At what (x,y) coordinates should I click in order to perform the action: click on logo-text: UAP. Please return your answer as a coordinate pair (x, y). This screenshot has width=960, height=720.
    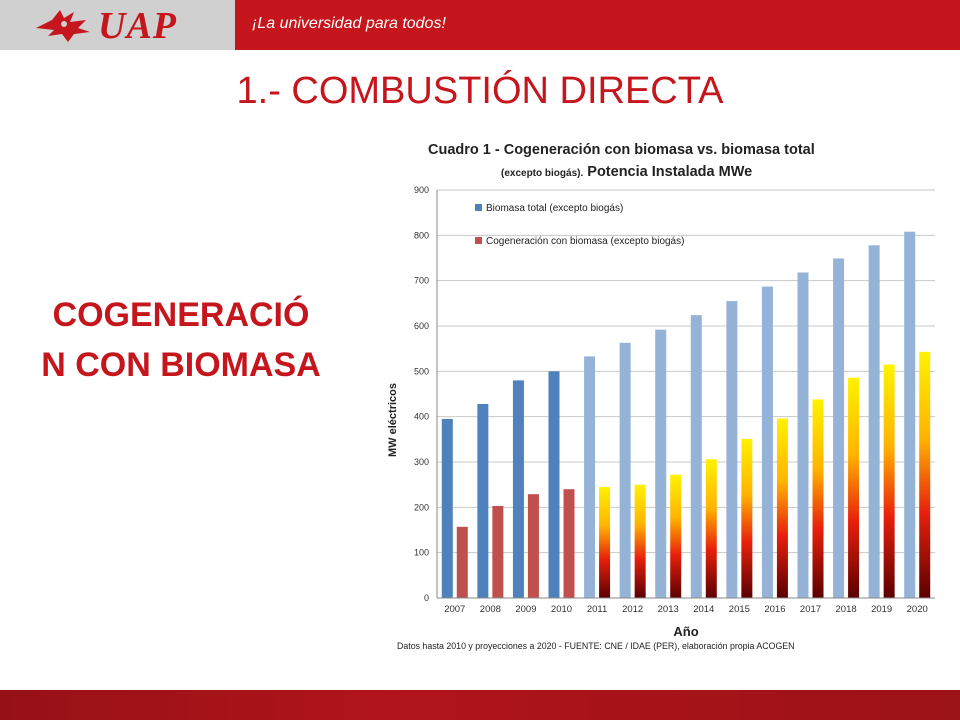
    Looking at the image, I should click on (137, 26).